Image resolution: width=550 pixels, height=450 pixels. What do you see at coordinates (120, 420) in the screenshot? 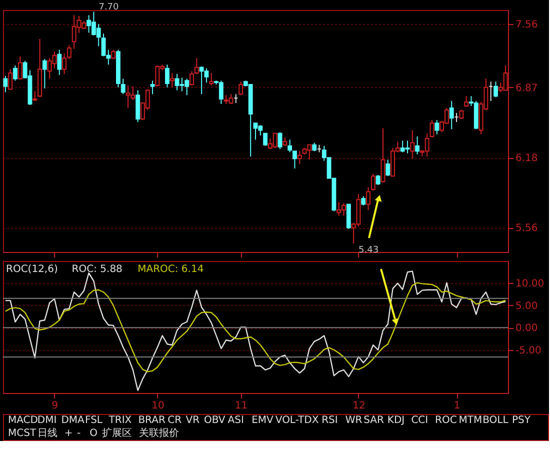
I see `text: TRIX` at bounding box center [120, 420].